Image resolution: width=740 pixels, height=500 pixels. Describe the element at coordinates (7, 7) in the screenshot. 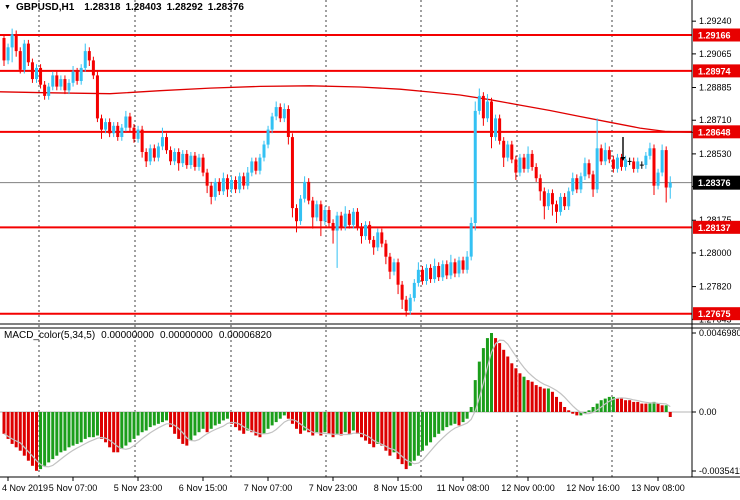

I see `symbol-dropdown-icon: ▼` at that location.